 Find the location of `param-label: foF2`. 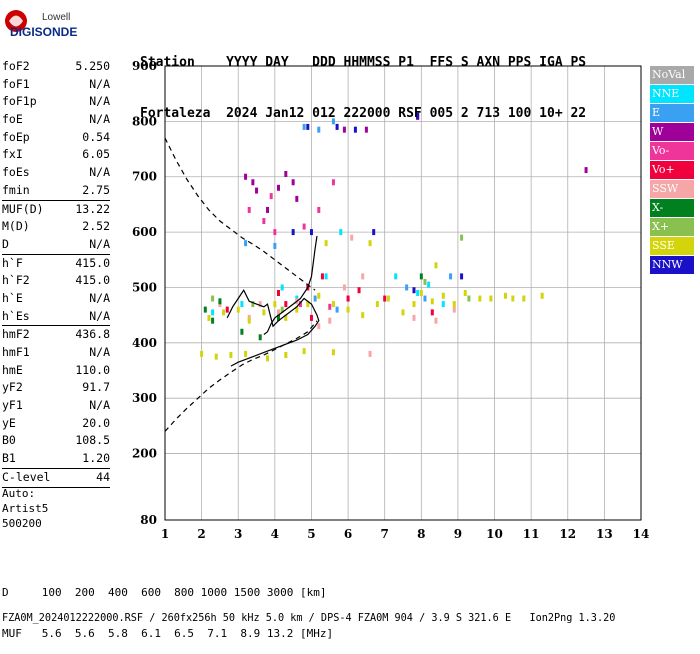

param-label: foF2 is located at coordinates (16, 66).